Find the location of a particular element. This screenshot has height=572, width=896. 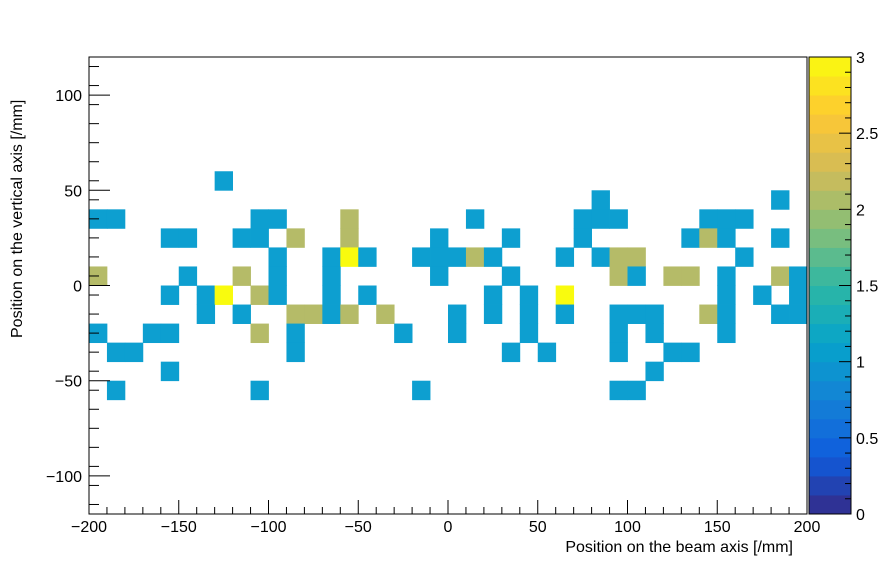

x-tick-label: −100 is located at coordinates (268, 527).